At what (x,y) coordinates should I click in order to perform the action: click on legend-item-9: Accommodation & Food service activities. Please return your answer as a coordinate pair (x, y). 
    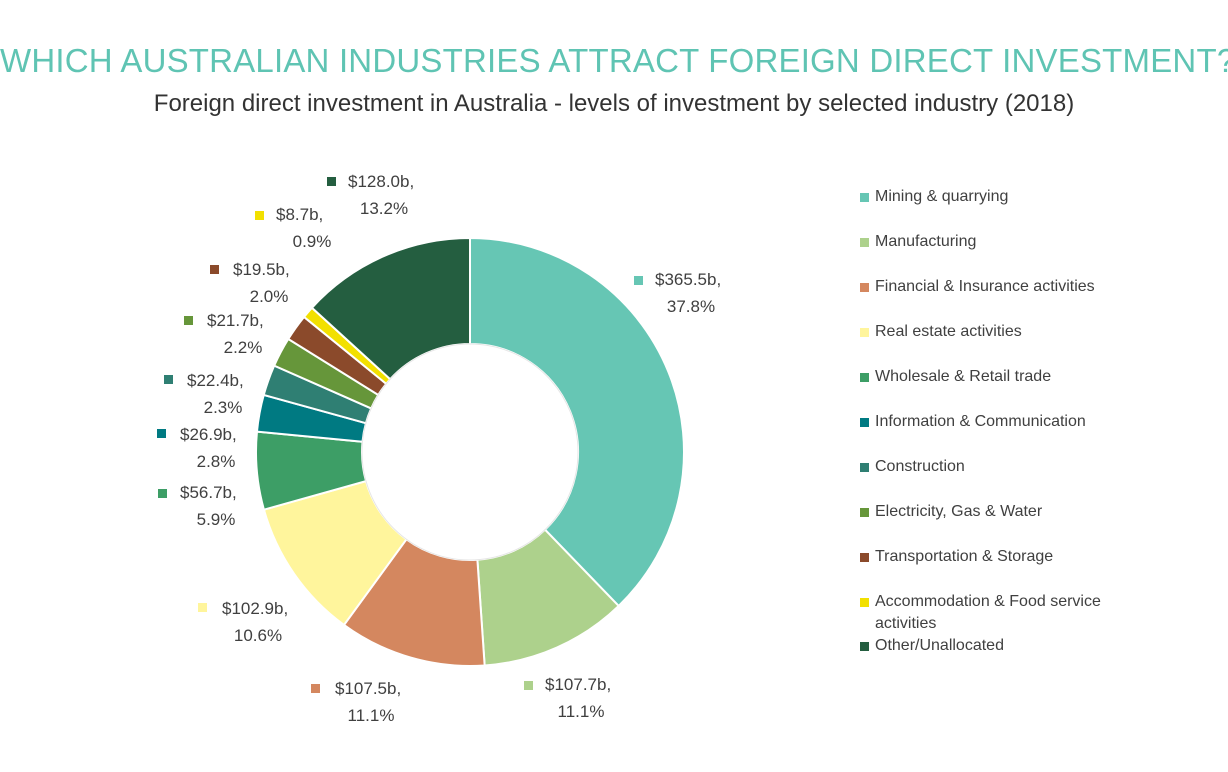
    Looking at the image, I should click on (1010, 613).